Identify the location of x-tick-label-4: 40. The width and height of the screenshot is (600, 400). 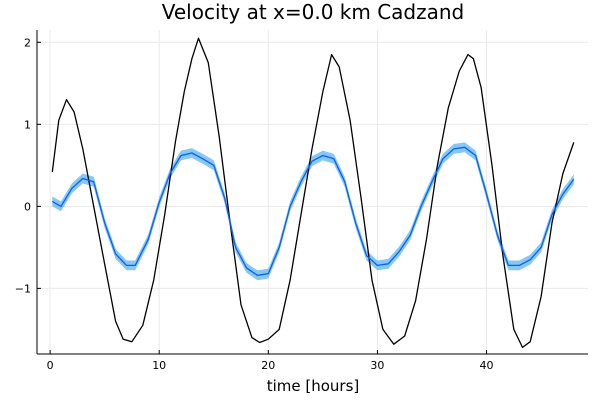
(487, 365).